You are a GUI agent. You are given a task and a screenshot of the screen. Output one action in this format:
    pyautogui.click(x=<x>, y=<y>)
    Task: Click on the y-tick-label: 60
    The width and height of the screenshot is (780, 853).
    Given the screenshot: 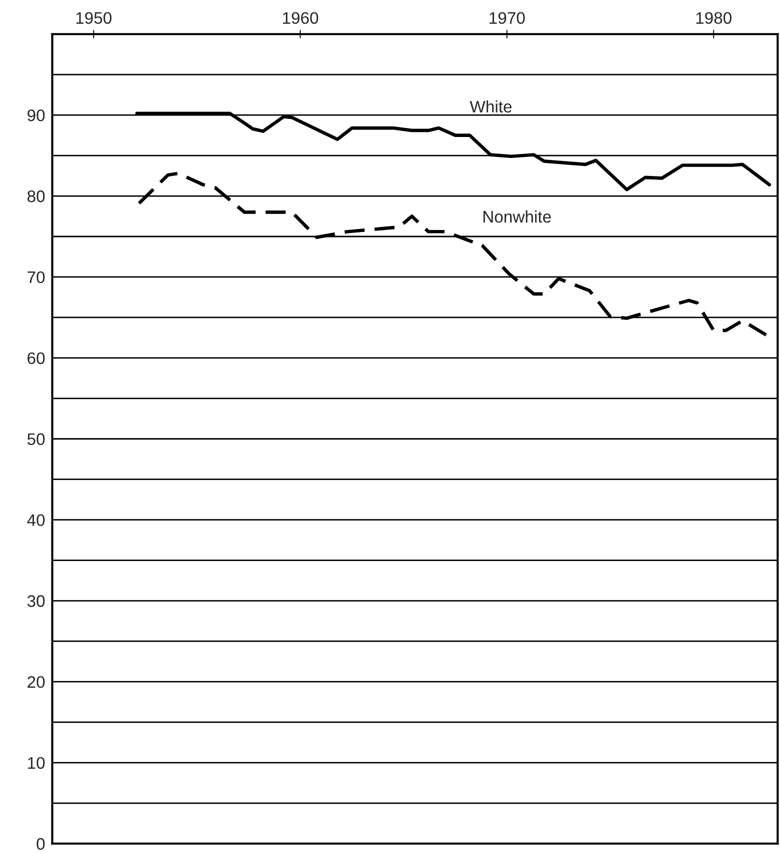 What is the action you would take?
    pyautogui.click(x=36, y=358)
    